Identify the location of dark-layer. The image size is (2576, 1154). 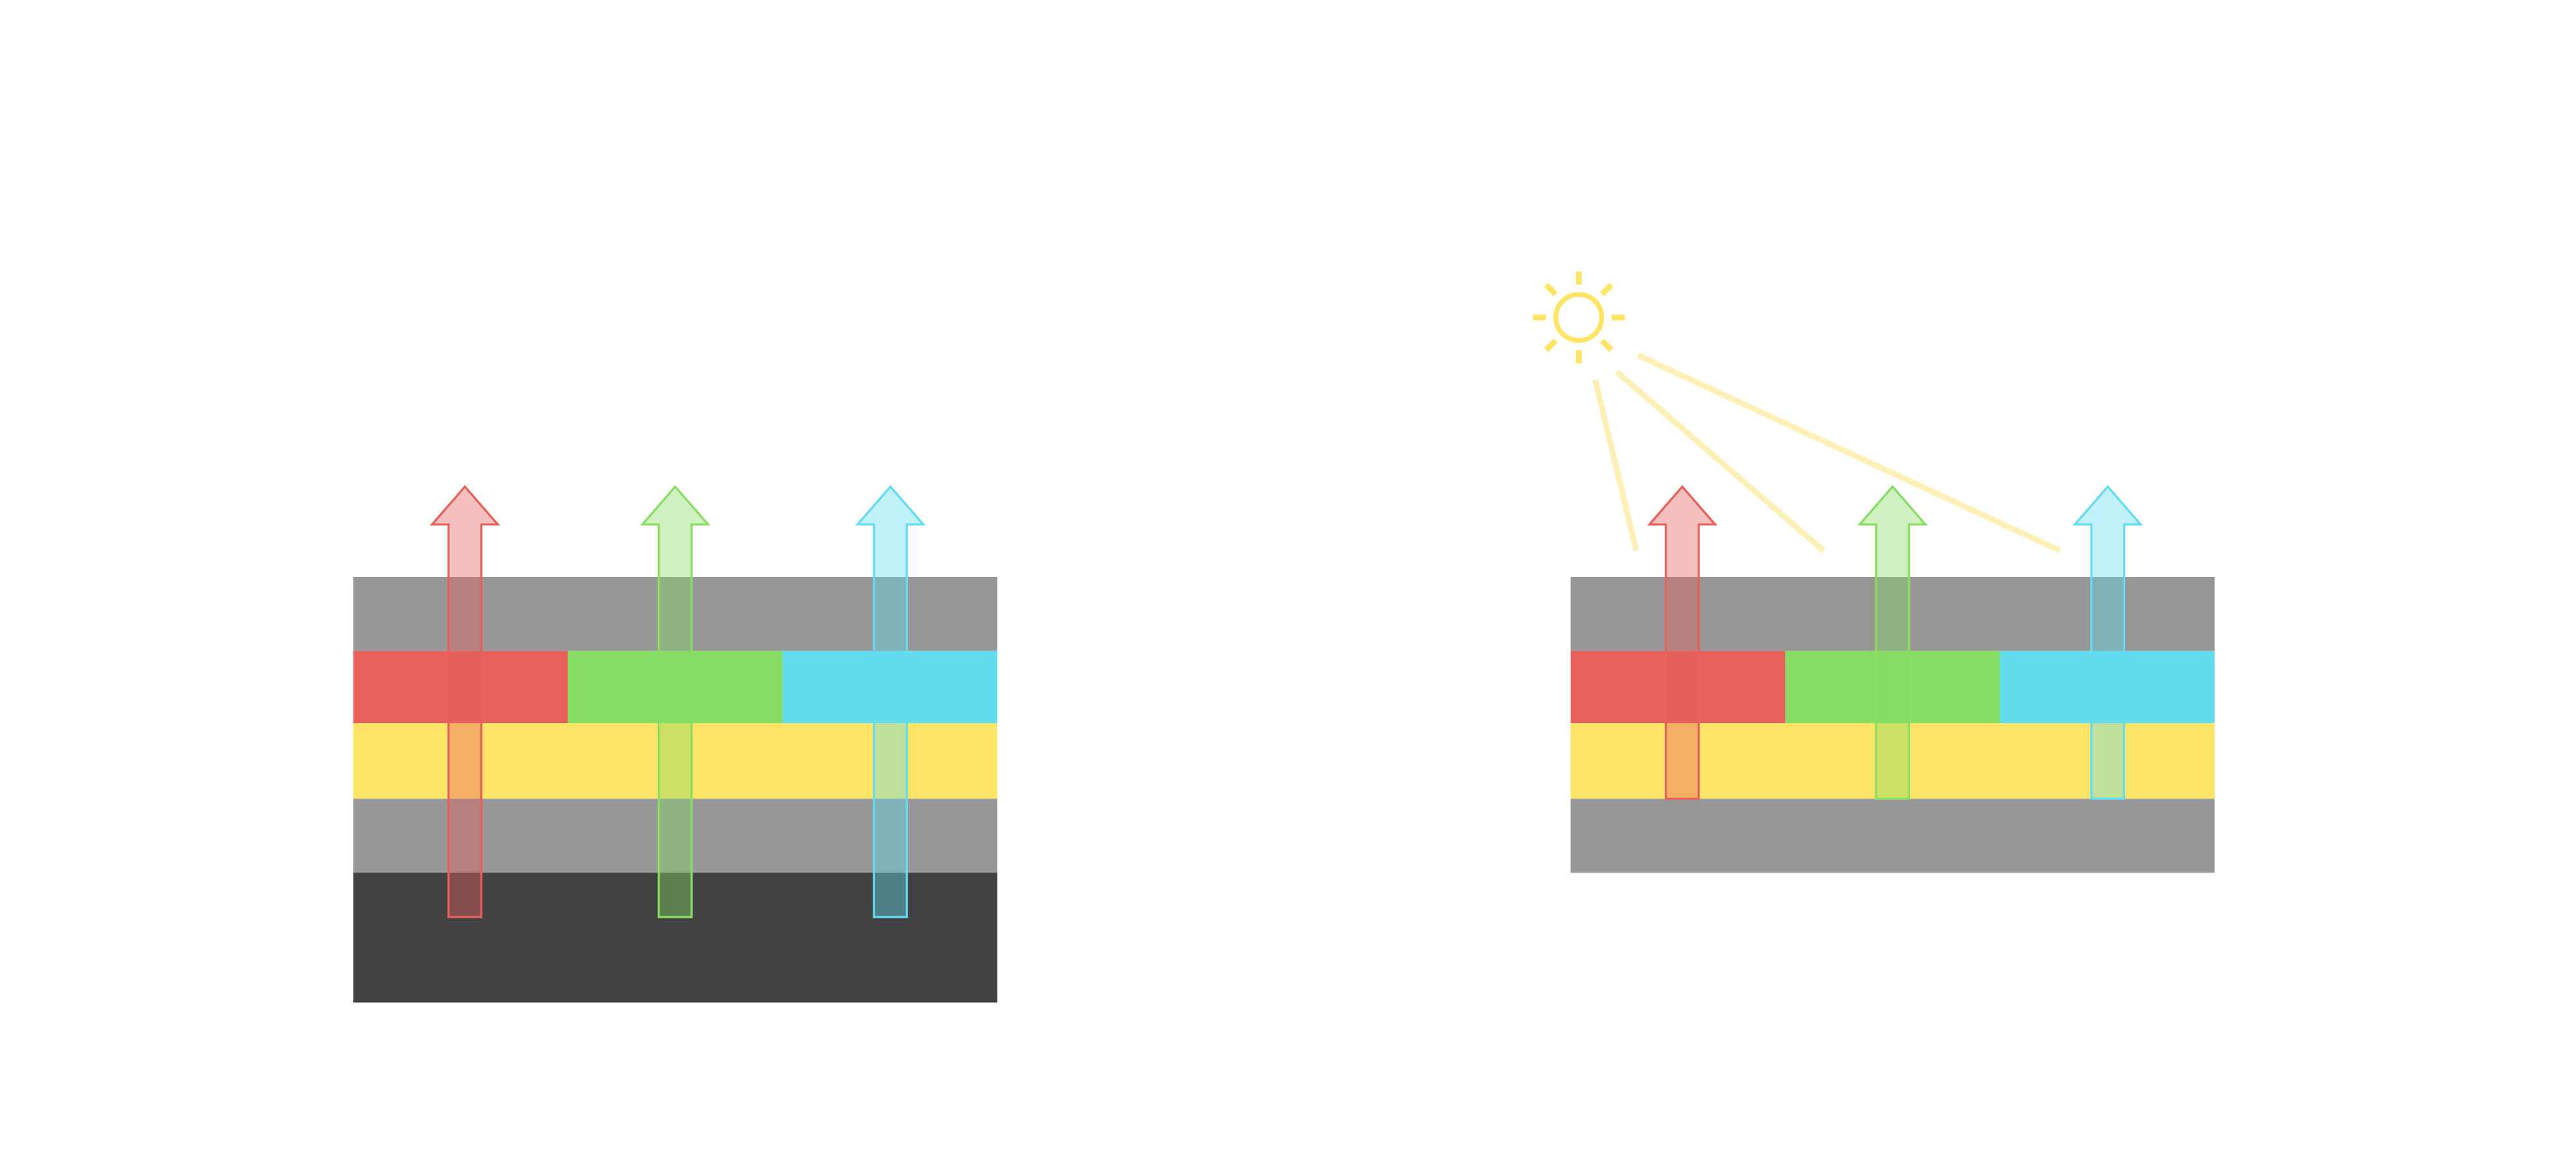
(676, 938).